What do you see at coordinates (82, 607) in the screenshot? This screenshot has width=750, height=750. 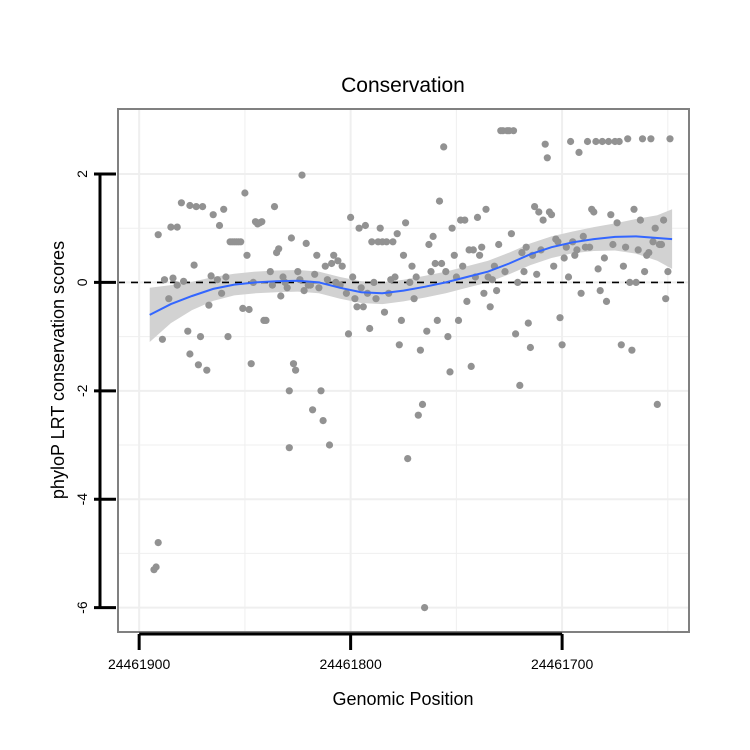 I see `y-tick-label-0: -6` at bounding box center [82, 607].